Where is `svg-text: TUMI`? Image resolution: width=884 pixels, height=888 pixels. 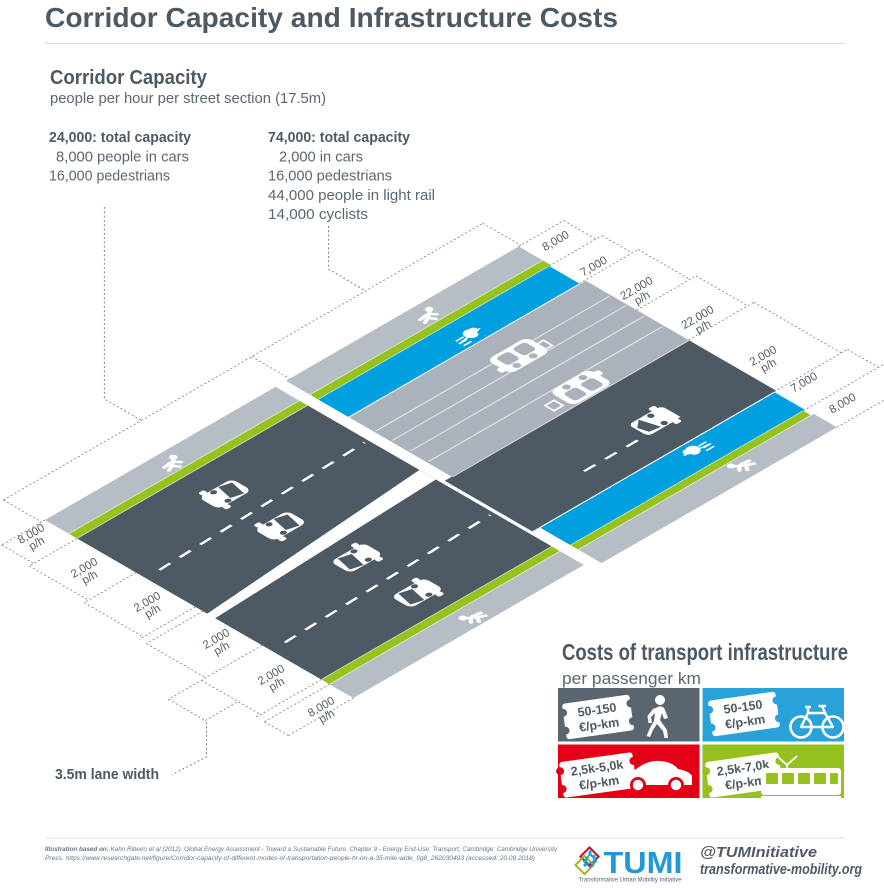
svg-text: TUMI is located at coordinates (643, 862).